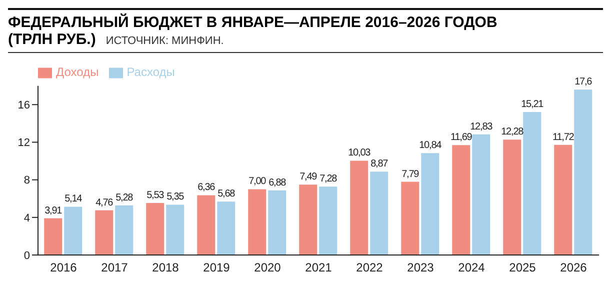 The width and height of the screenshot is (611, 306). What do you see at coordinates (155, 196) in the screenshot?
I see `data-label: 5,53` at bounding box center [155, 196].